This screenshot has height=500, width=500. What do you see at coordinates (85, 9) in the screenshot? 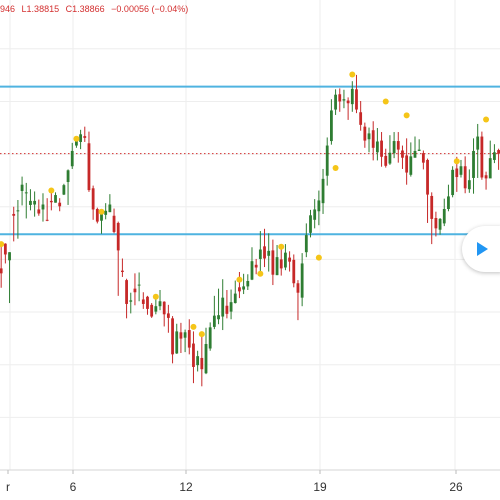
I see `ohlc-close: C1.38866` at bounding box center [85, 9].